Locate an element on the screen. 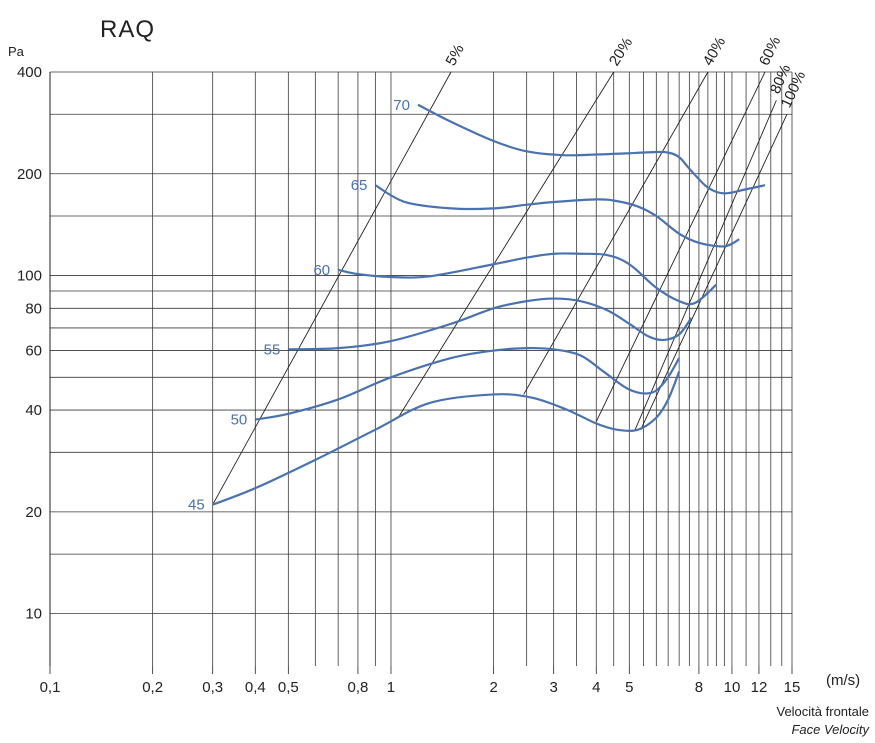 This screenshot has width=875, height=743. x-tick-label: 8 is located at coordinates (699, 687).